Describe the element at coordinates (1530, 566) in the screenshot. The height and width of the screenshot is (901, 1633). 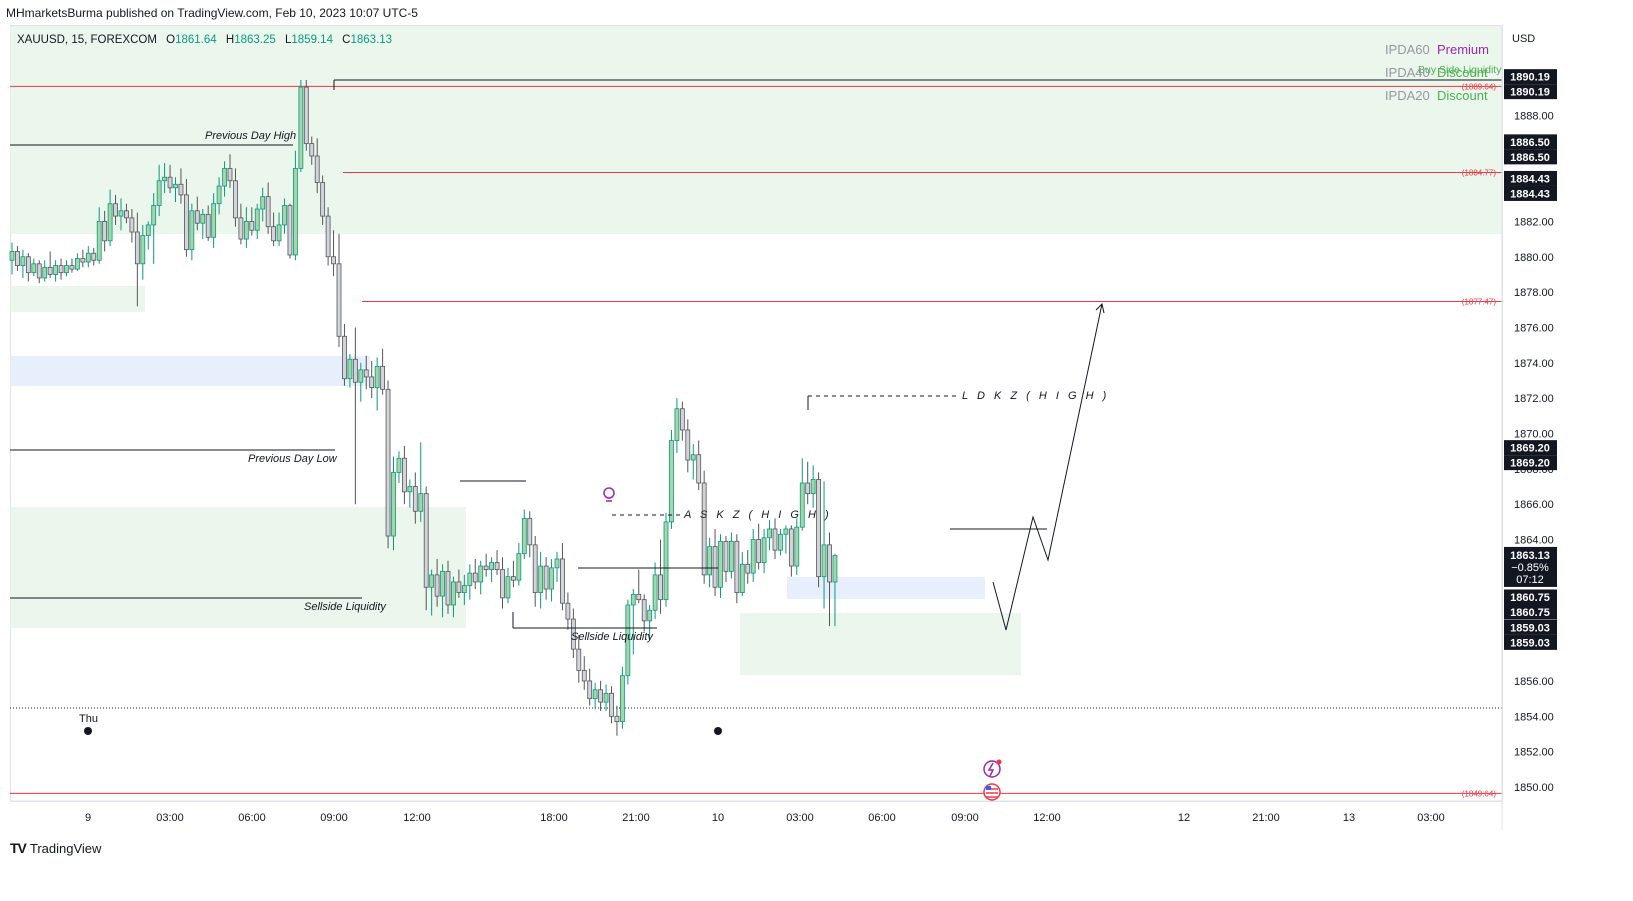
I see `current-price-tag: 1863.13−0.85%07:12` at that location.